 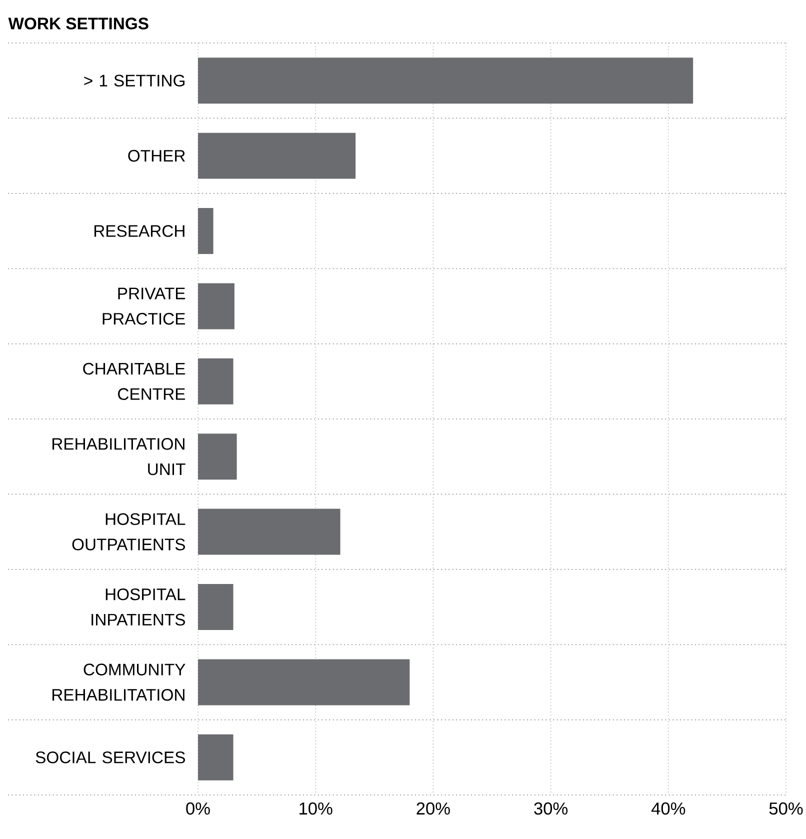 What do you see at coordinates (139, 607) in the screenshot?
I see `y-tick-label: HOSPITAL INPATIENTS` at bounding box center [139, 607].